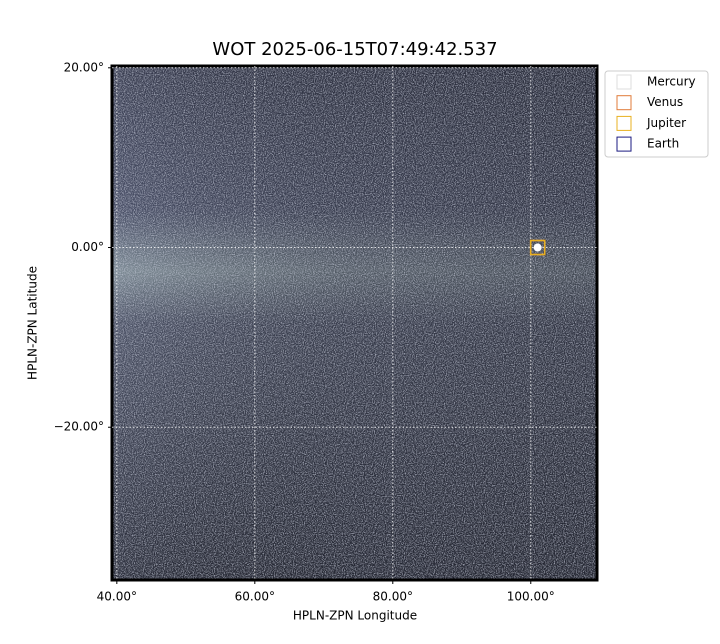 Image resolution: width=720 pixels, height=644 pixels. I want to click on planet-glow, so click(537, 247).